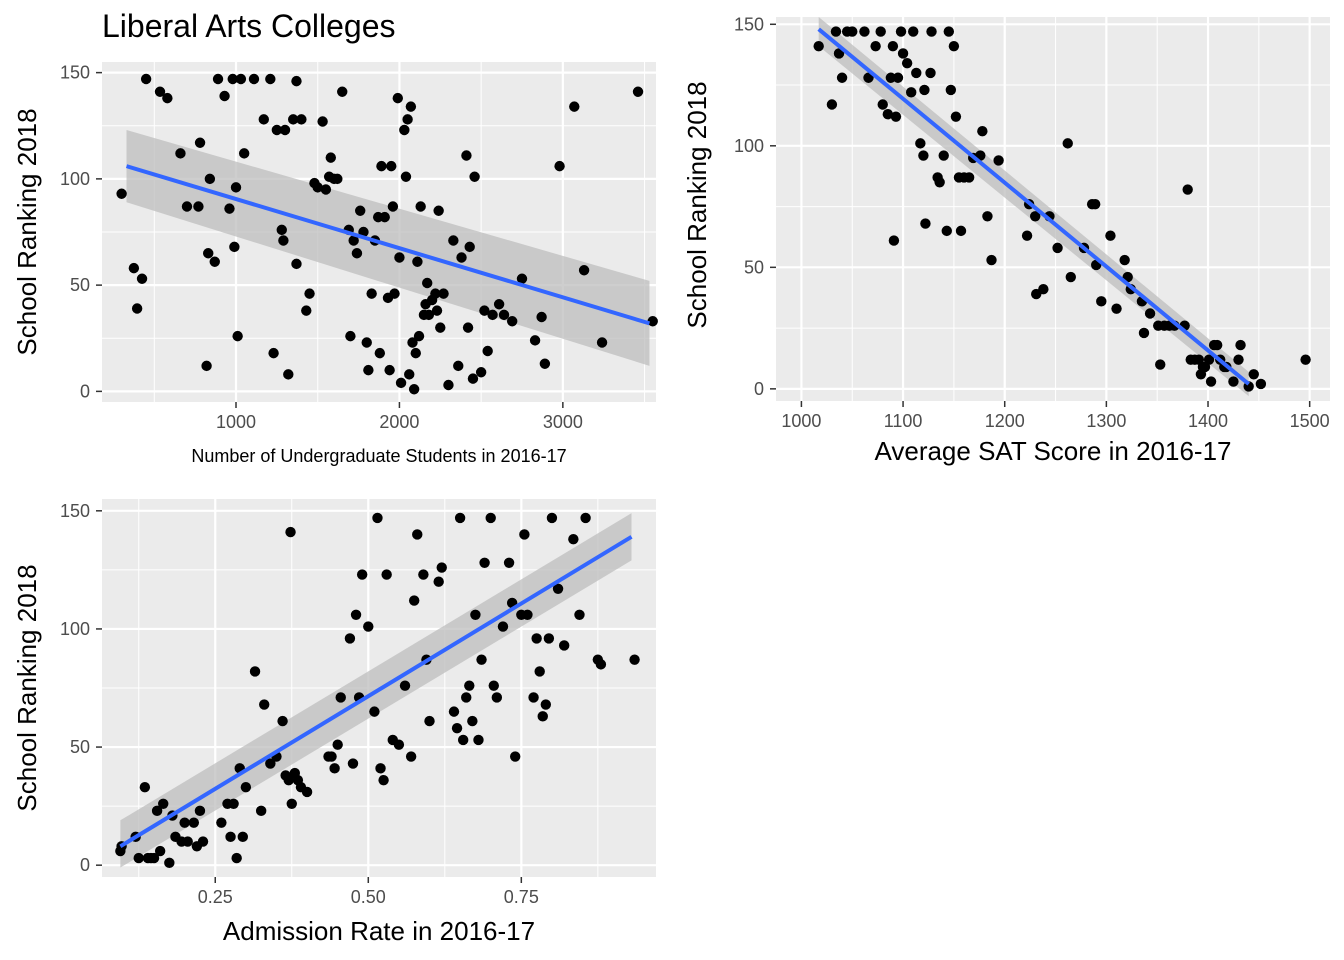 Image resolution: width=1344 pixels, height=960 pixels. I want to click on x-tick-label: 1100, so click(903, 421).